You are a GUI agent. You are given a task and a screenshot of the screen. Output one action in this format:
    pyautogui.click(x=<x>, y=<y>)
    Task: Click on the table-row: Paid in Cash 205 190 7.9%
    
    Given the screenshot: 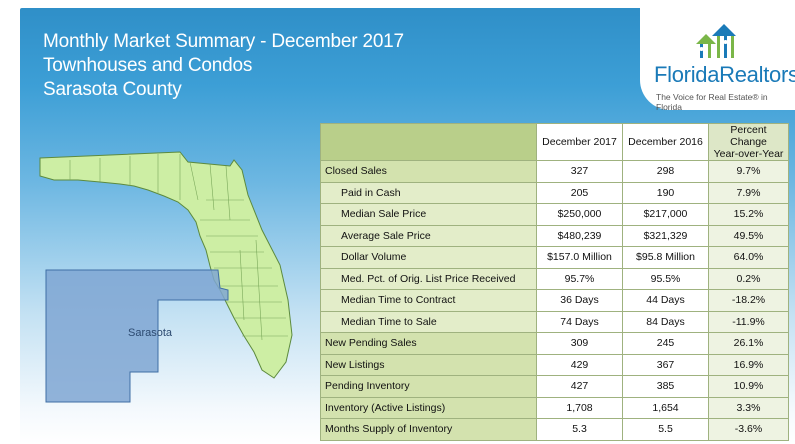 What is the action you would take?
    pyautogui.click(x=554, y=192)
    